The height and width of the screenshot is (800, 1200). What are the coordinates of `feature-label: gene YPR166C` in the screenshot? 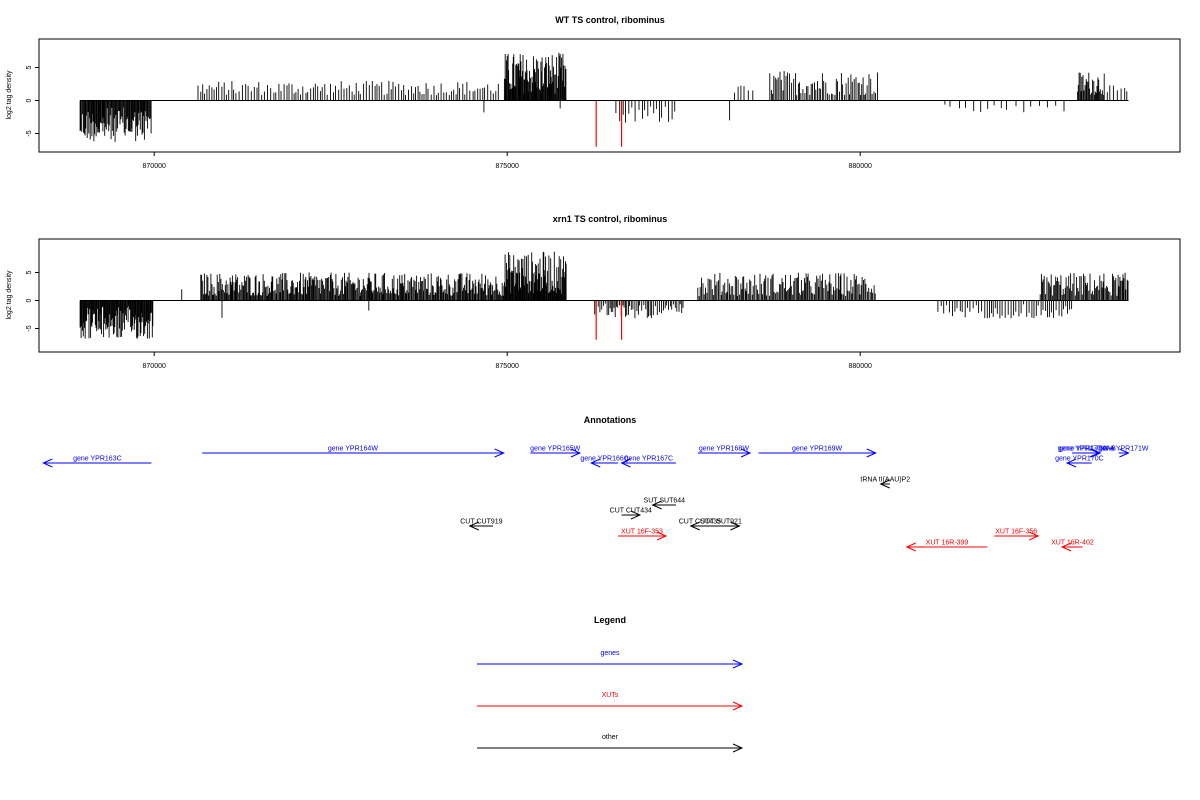 It's located at (604, 459).